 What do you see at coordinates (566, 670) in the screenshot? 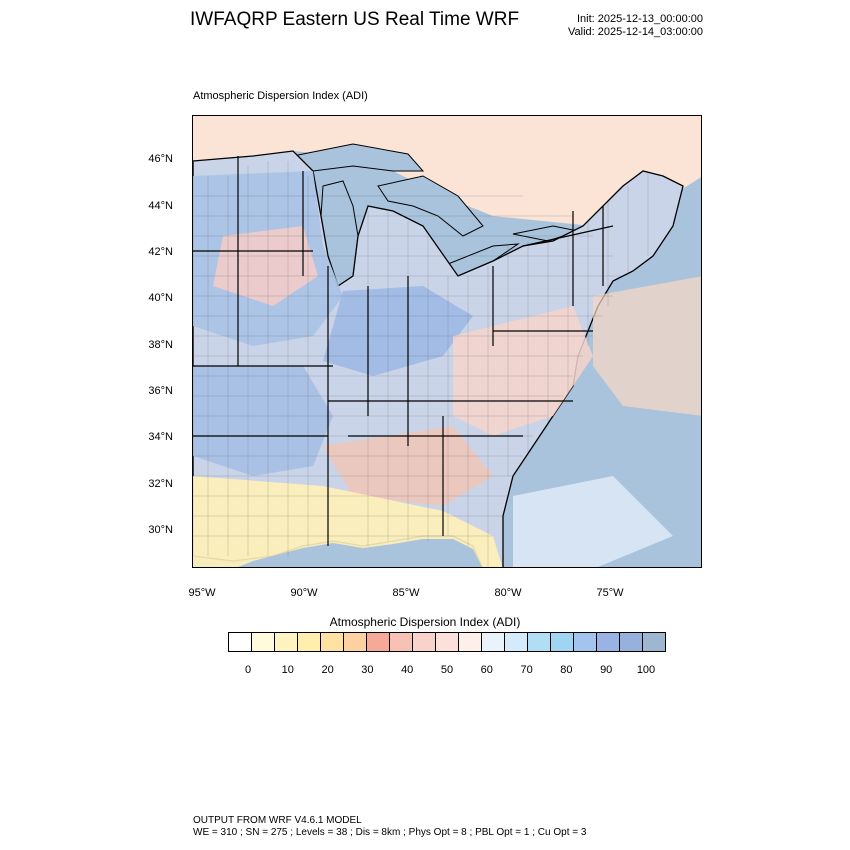
I see `colorbar-label: 80` at bounding box center [566, 670].